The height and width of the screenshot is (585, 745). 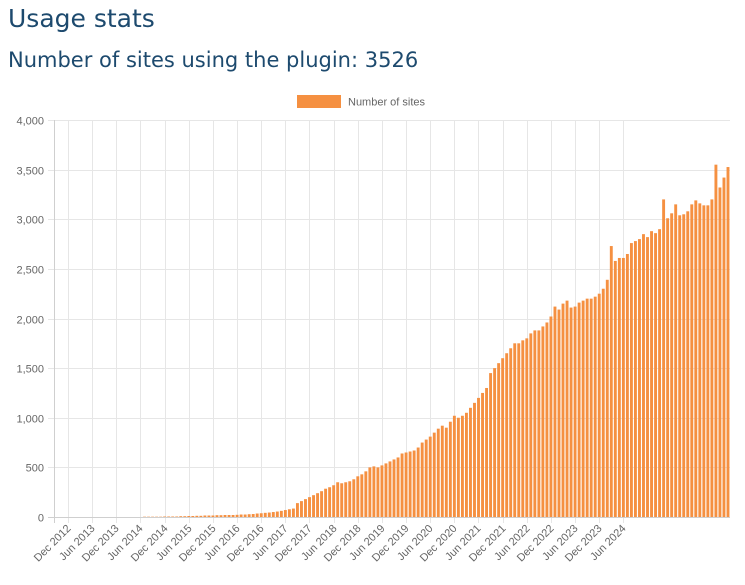 What do you see at coordinates (361, 102) in the screenshot?
I see `chart-legend: Number of sites` at bounding box center [361, 102].